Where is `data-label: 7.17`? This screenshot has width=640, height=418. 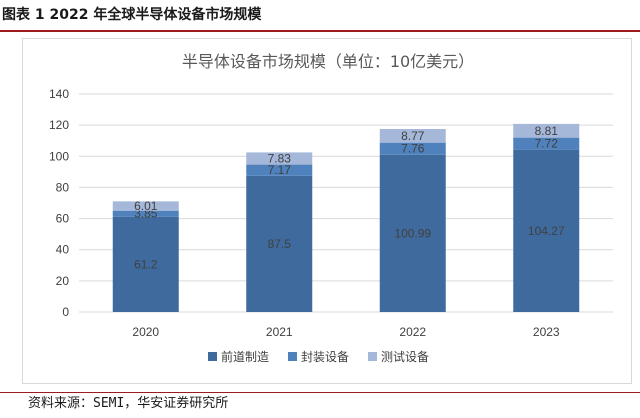 data-label: 7.17 is located at coordinates (280, 170).